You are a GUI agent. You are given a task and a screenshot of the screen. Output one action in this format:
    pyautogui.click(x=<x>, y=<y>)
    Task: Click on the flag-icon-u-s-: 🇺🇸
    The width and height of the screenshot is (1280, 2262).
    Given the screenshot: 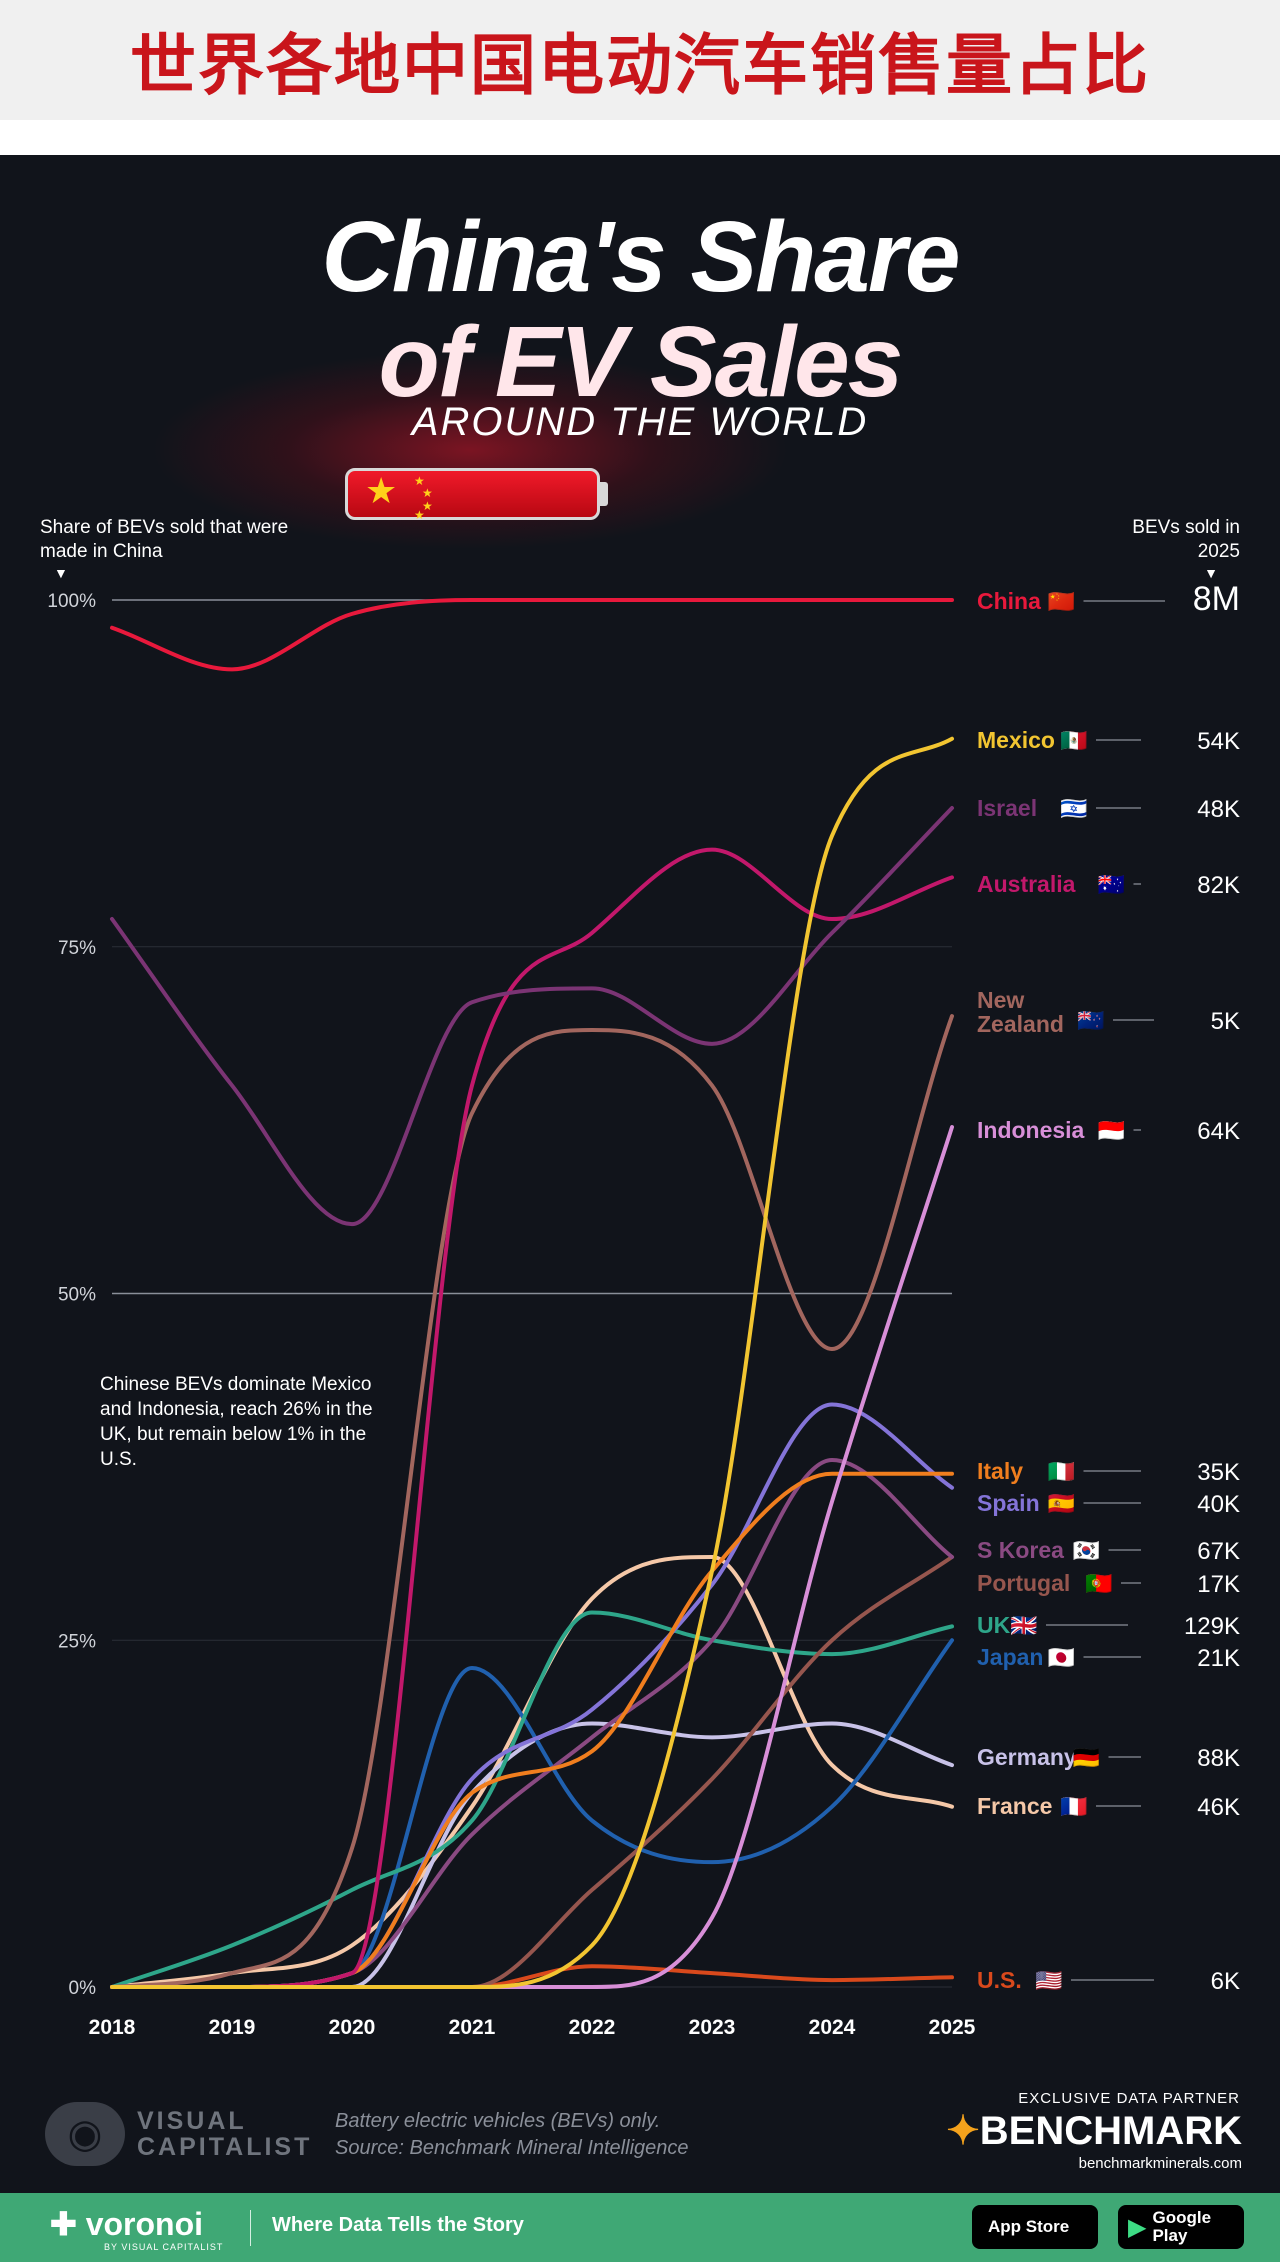 What is the action you would take?
    pyautogui.click(x=1048, y=1981)
    